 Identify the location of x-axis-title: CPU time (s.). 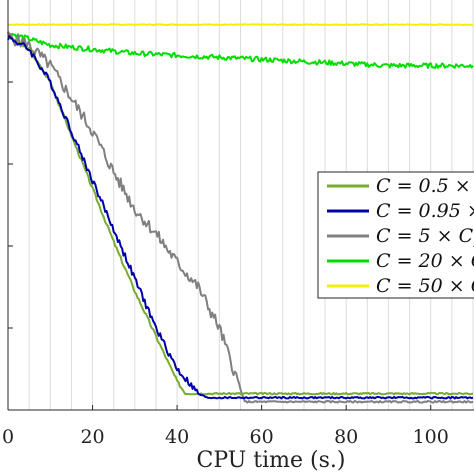
(271, 460).